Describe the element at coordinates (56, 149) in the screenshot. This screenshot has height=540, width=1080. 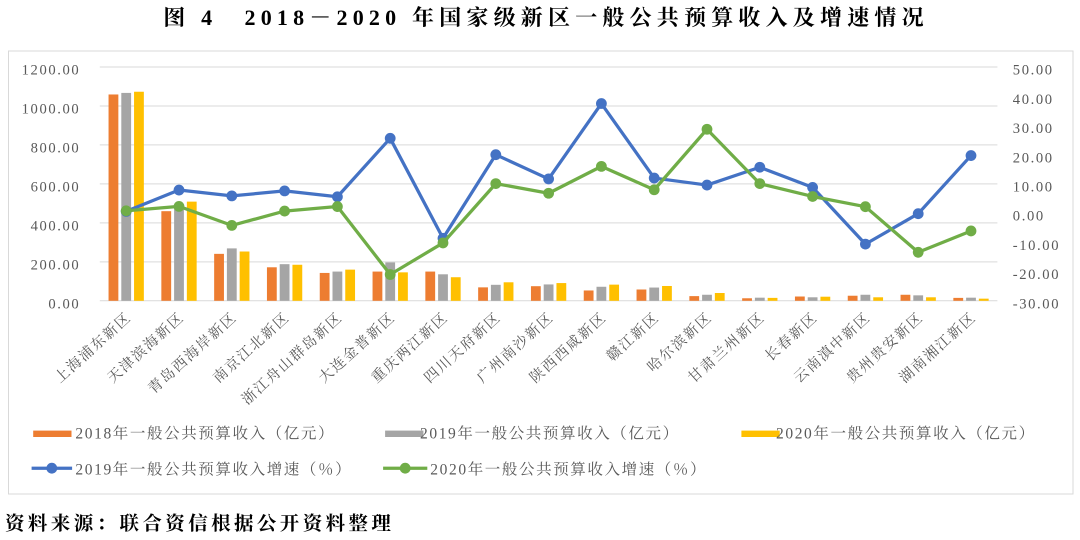
I see `svg-text: 800.00` at that location.